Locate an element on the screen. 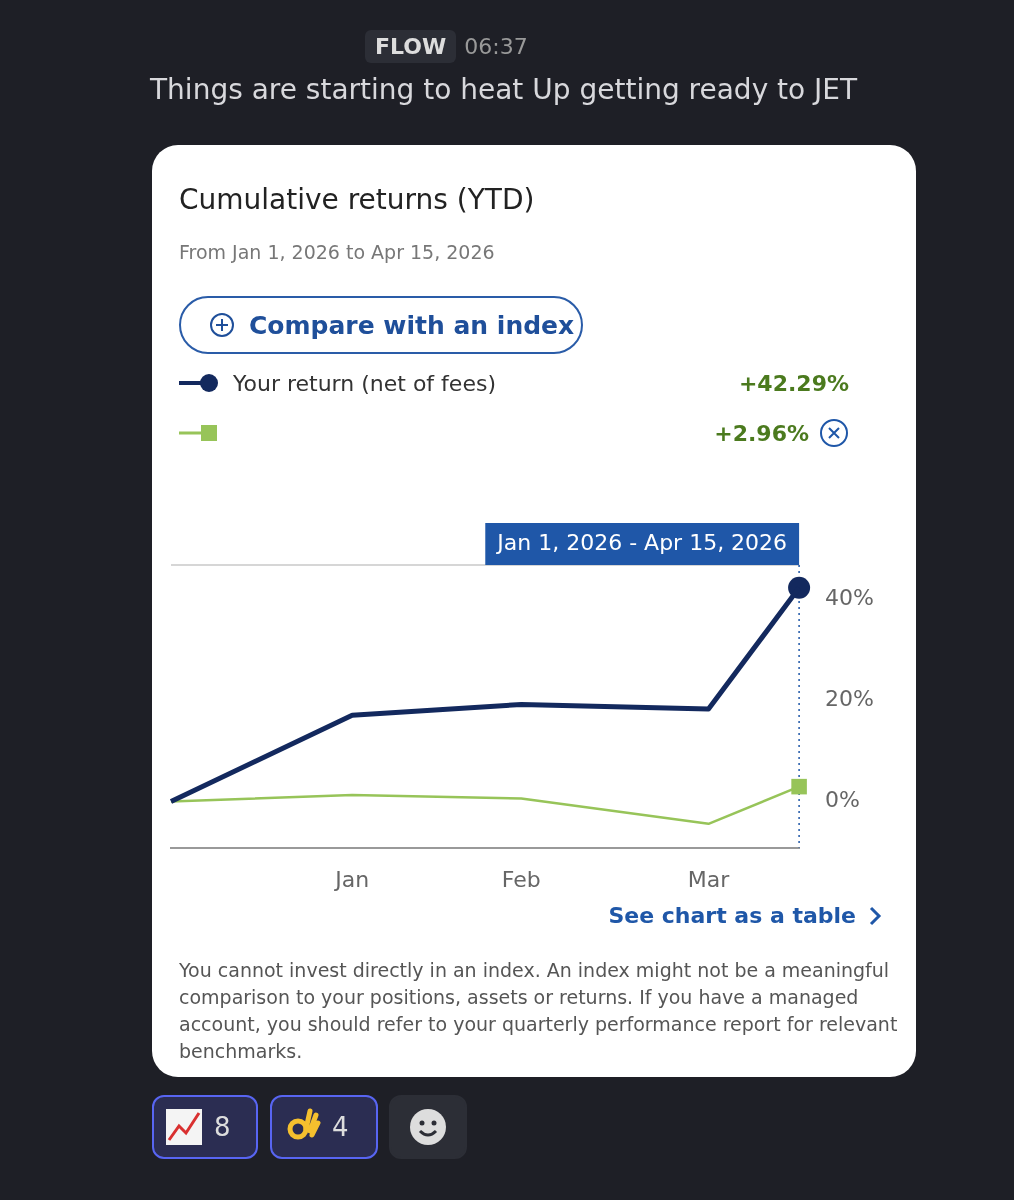  text: 06:37 is located at coordinates (496, 46).